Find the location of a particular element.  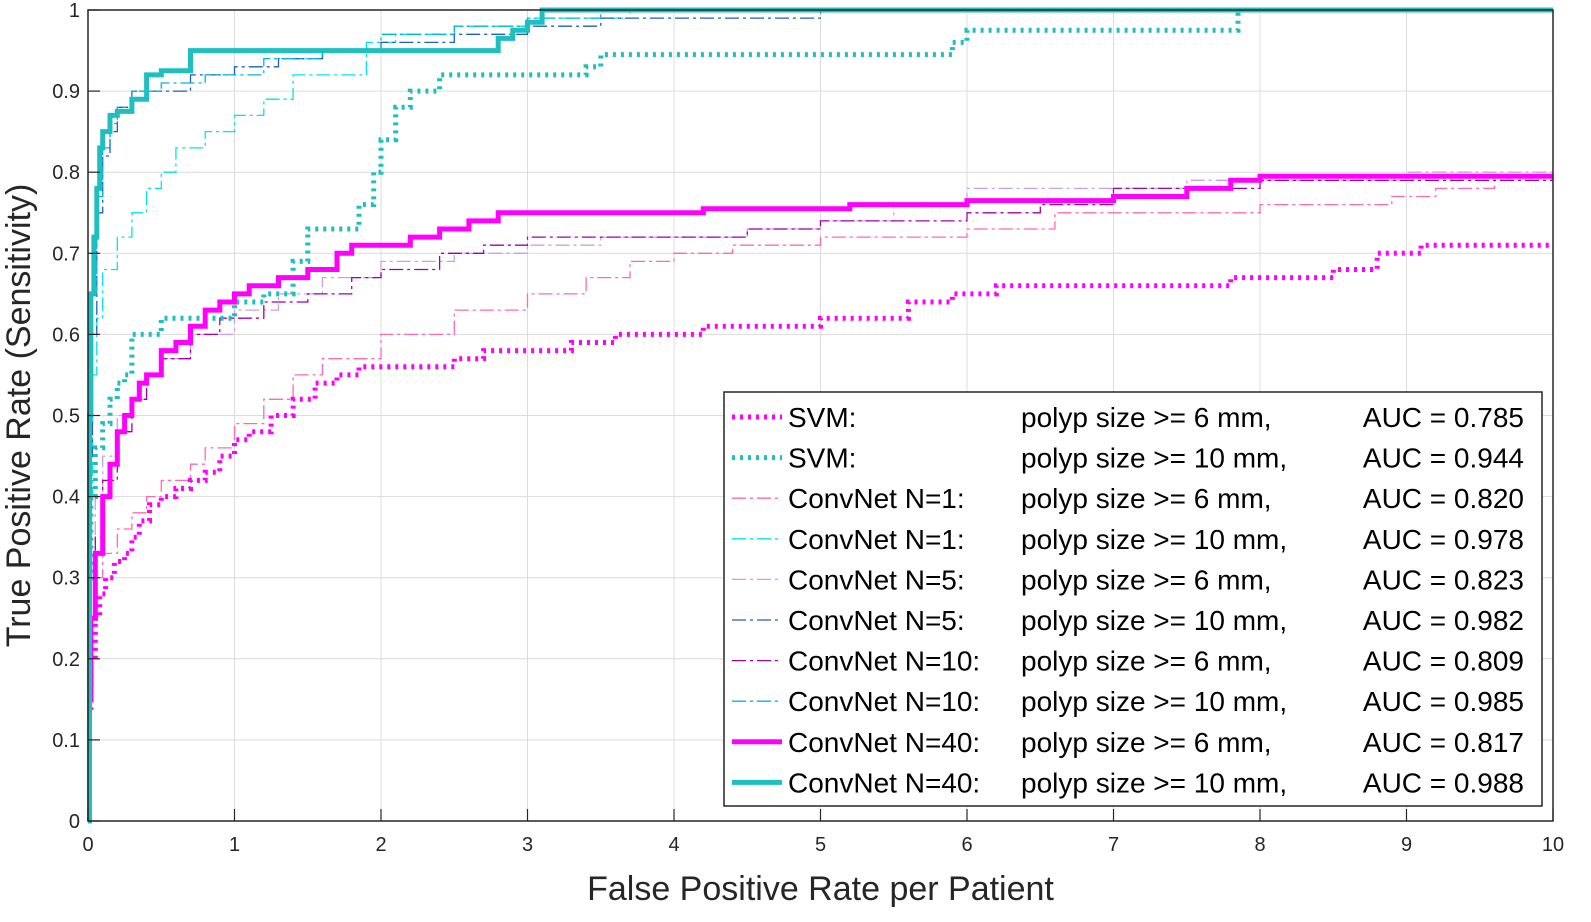

x-tick-label: 4 is located at coordinates (673, 845).